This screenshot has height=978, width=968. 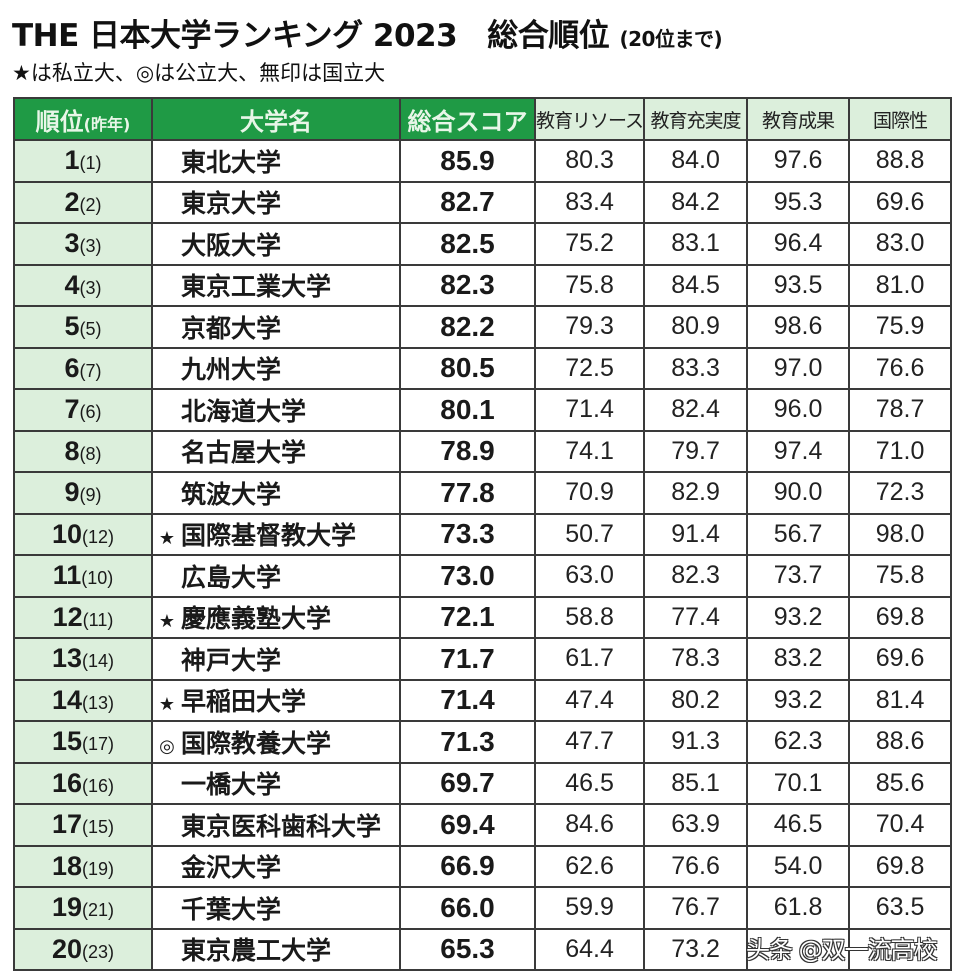 What do you see at coordinates (900, 244) in the screenshot?
I see `international-cell: 83.0` at bounding box center [900, 244].